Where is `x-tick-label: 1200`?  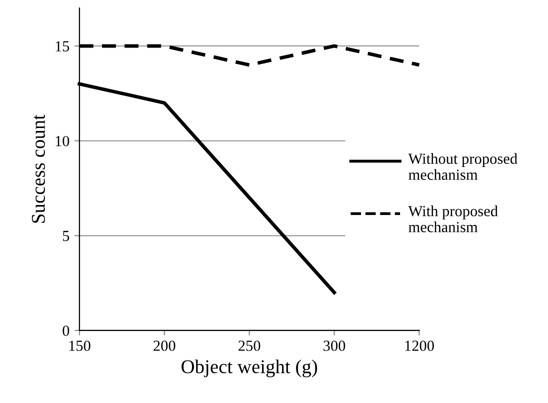
x-tick-label: 1200 is located at coordinates (419, 345).